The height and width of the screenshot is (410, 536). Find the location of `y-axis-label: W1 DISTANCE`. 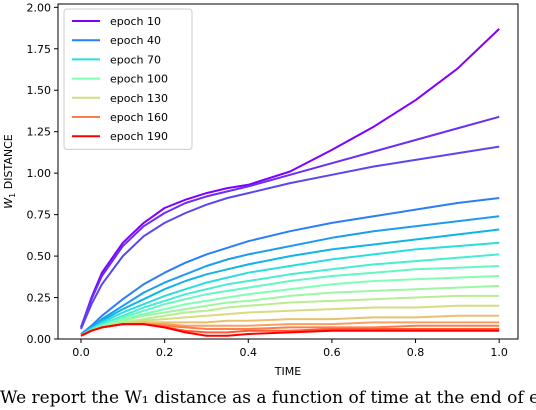

y-axis-label: W1 DISTANCE is located at coordinates (9, 171).